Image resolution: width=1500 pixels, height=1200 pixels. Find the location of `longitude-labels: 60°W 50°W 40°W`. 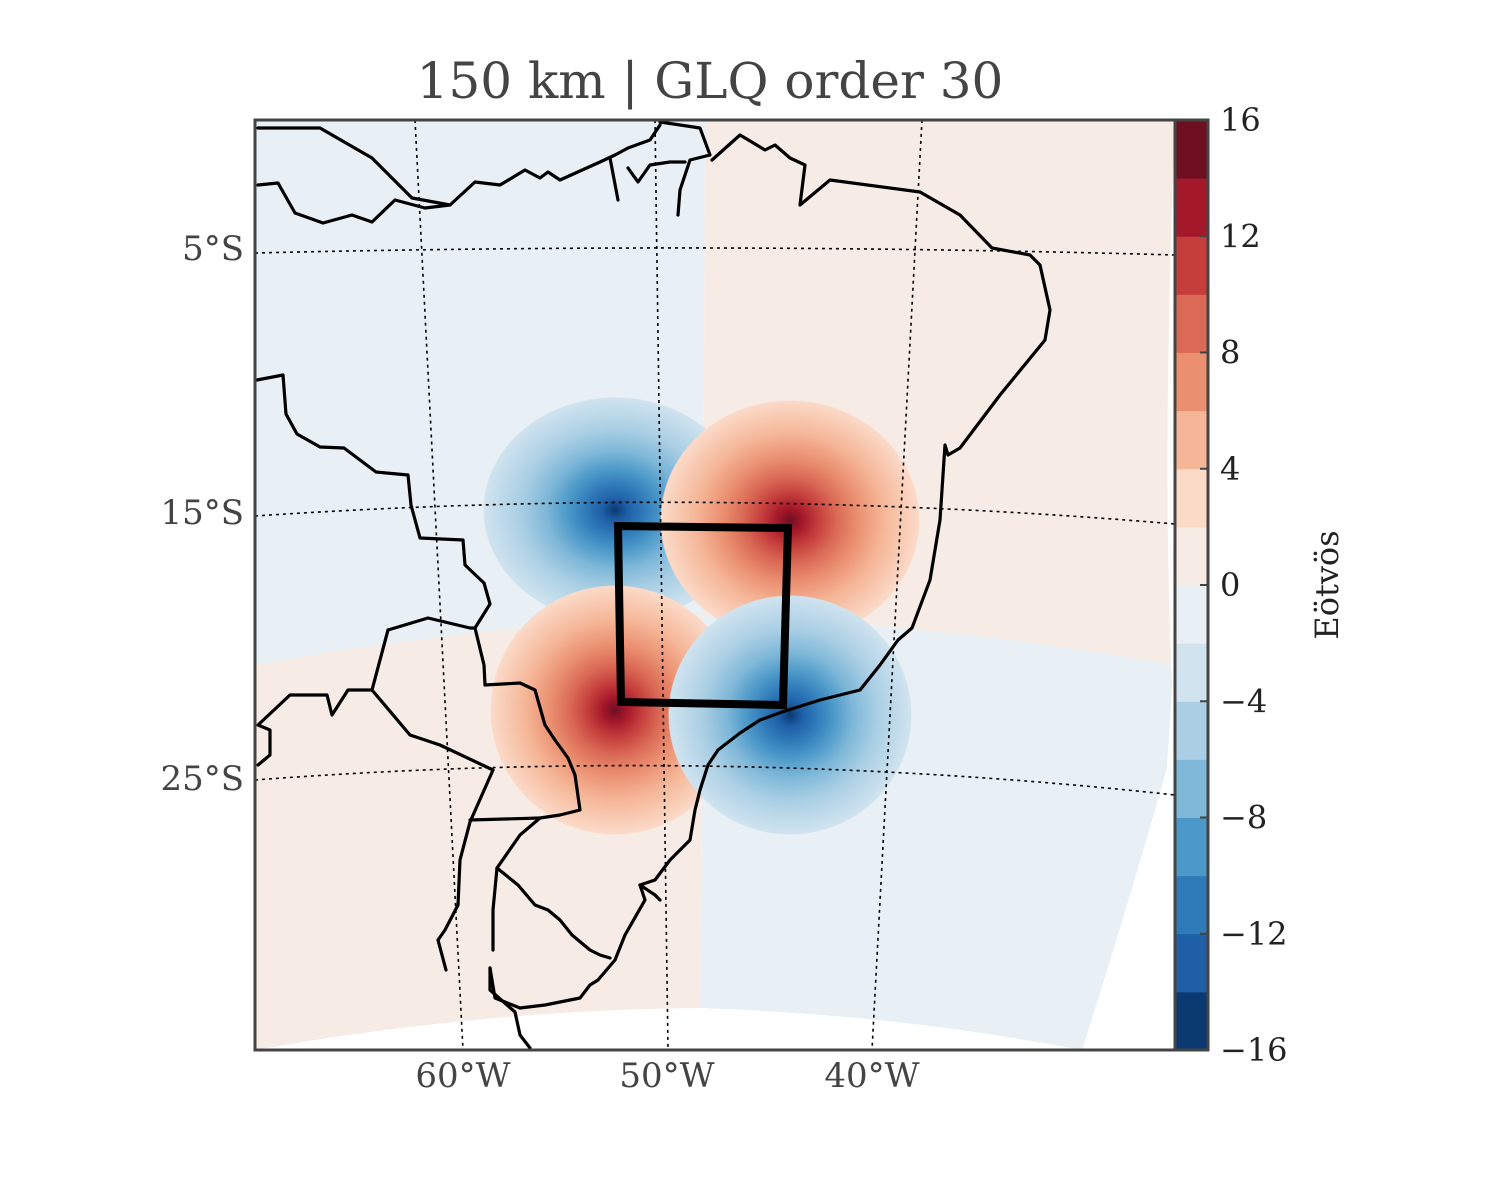

longitude-labels: 60°W 50°W 40°W is located at coordinates (667, 1076).